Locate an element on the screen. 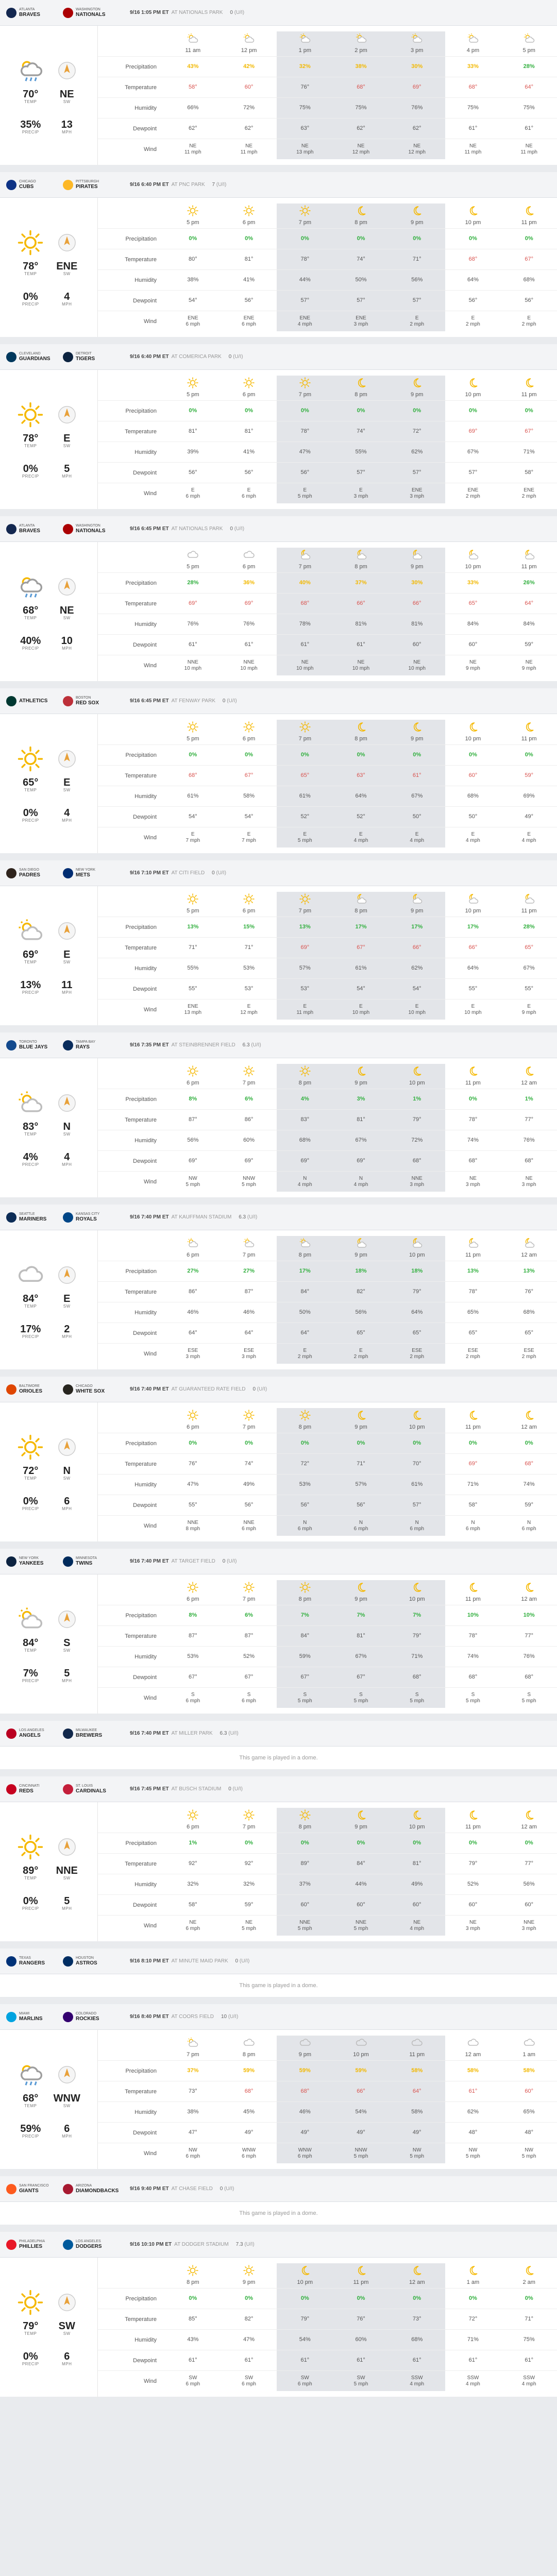 Image resolution: width=557 pixels, height=2576 pixels. temp-value: 79° is located at coordinates (417, 1120).